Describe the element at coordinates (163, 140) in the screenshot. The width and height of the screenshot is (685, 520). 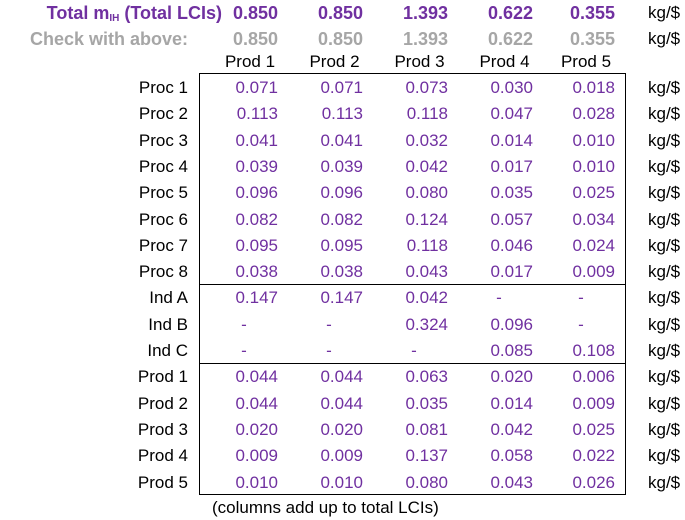
I see `row-label: Proc 3` at that location.